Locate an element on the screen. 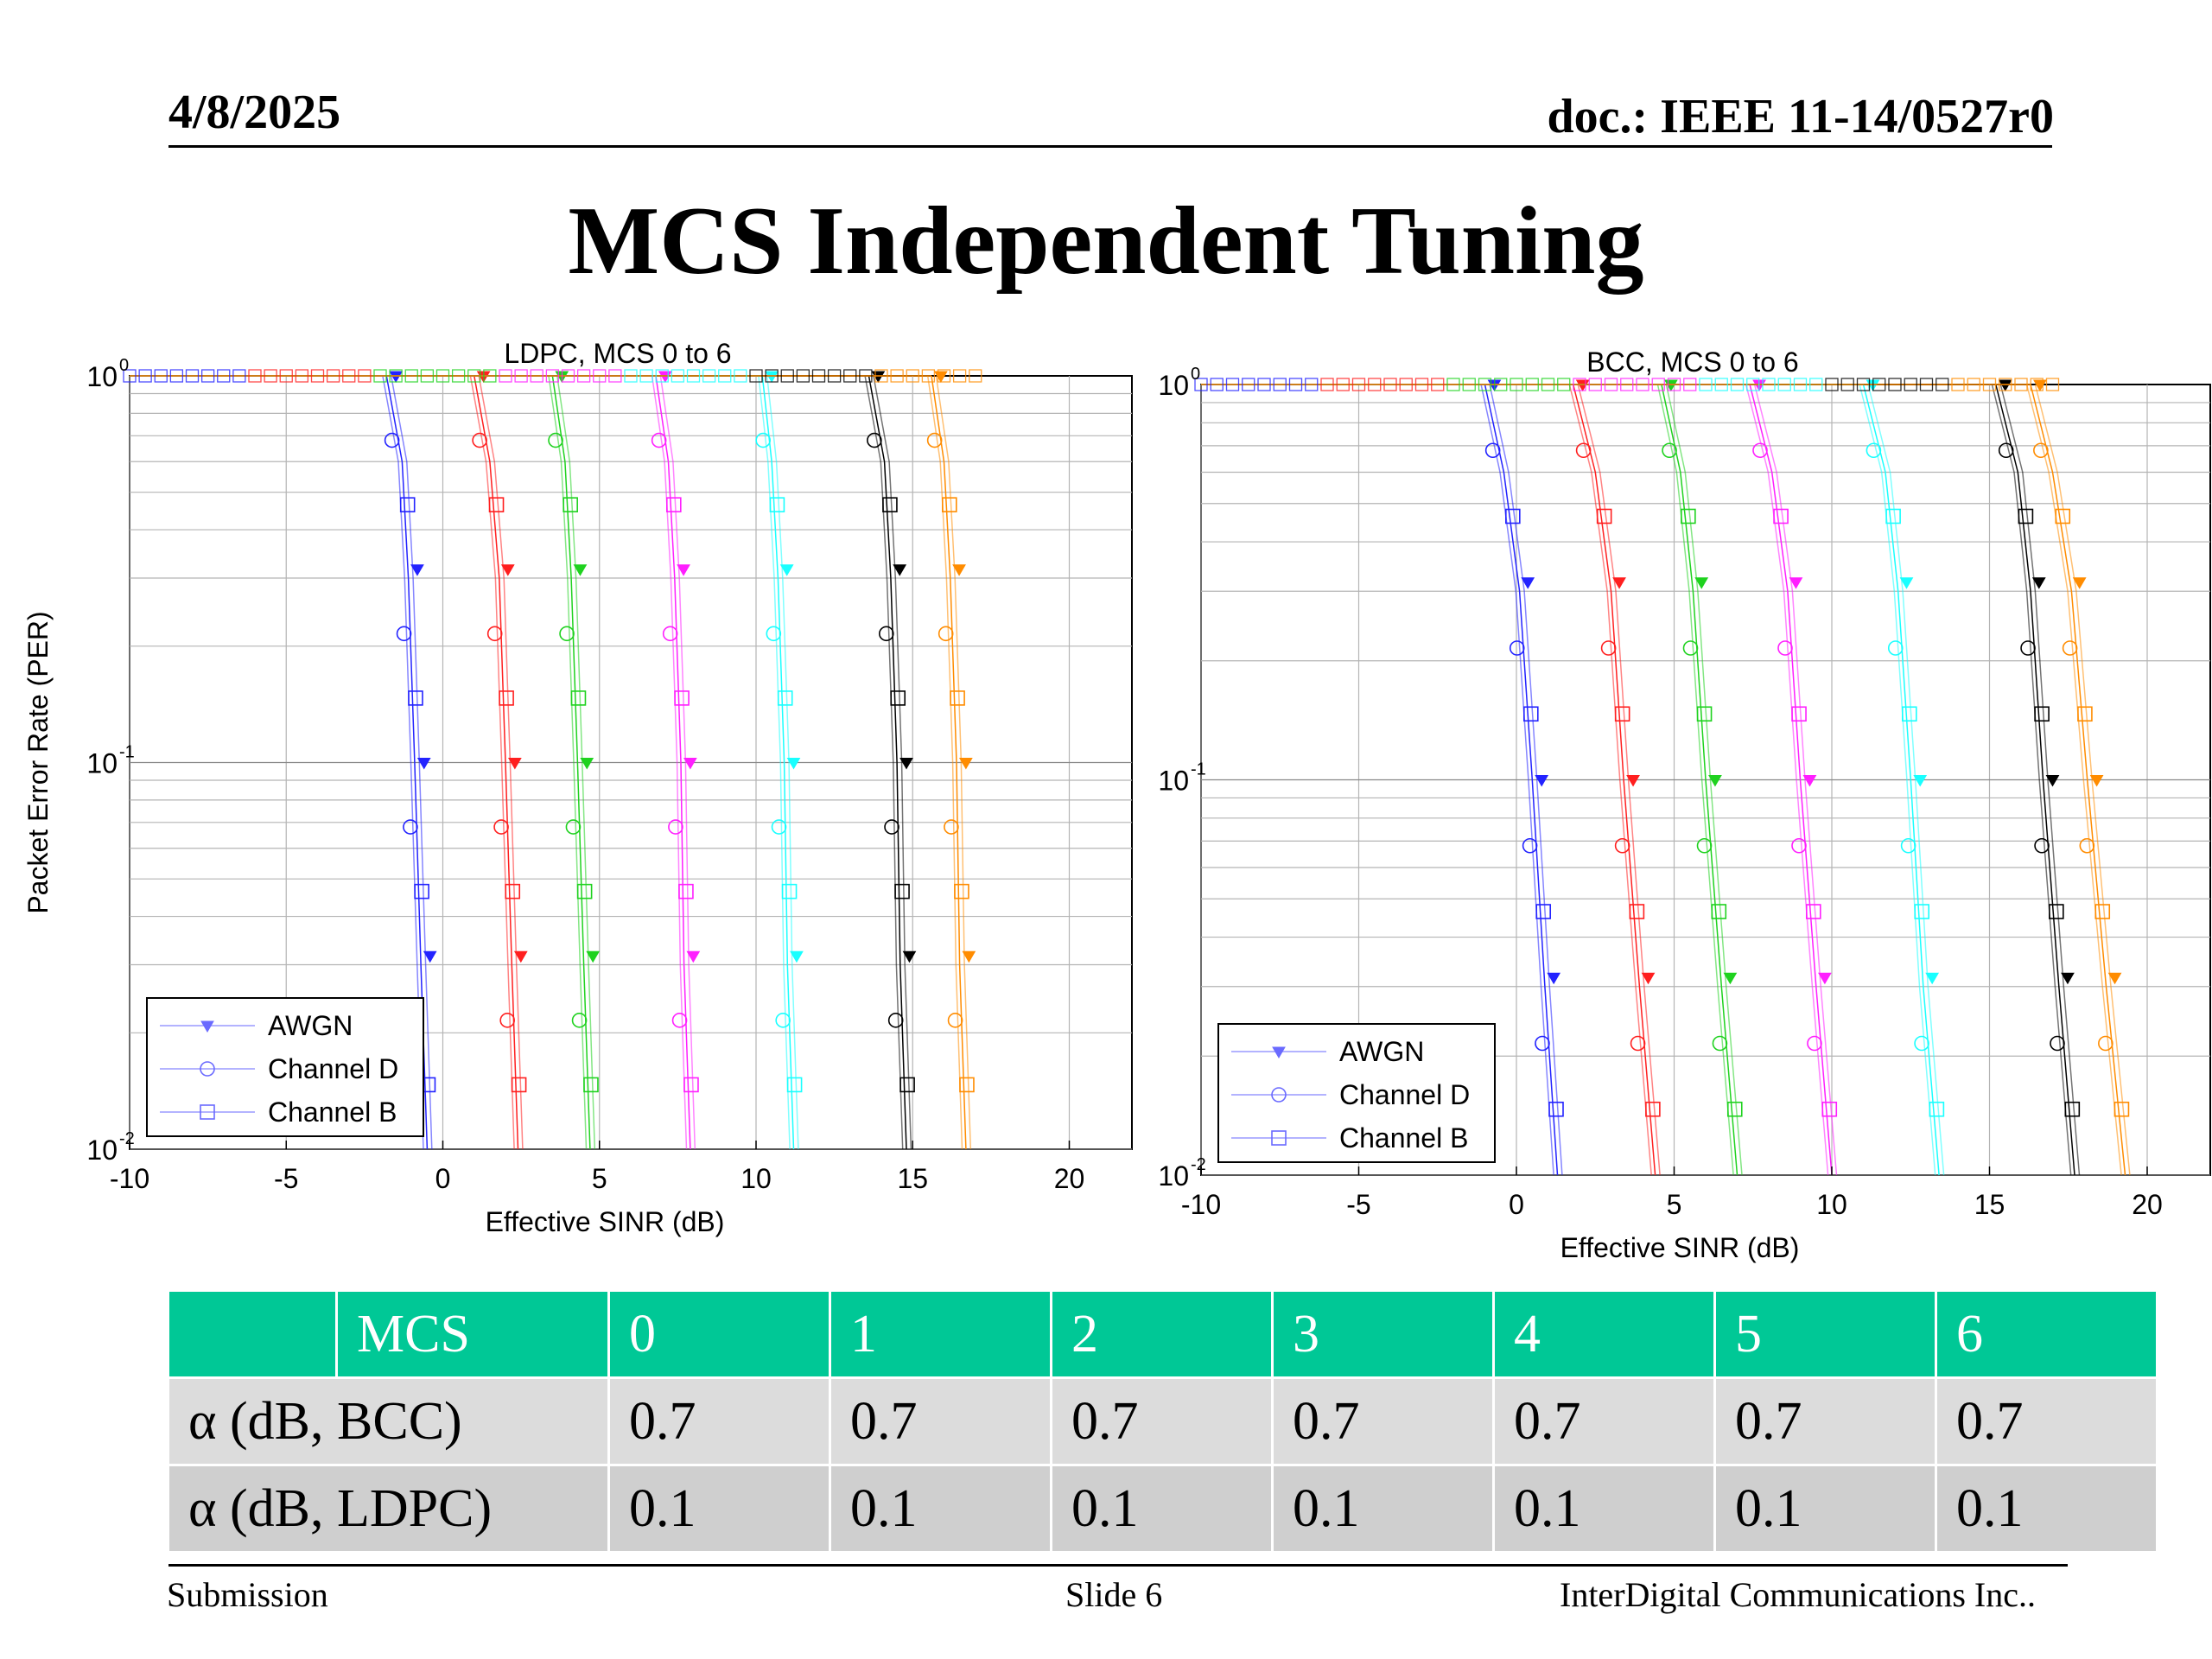 The width and height of the screenshot is (2212, 1659). header-doc-id: doc.: IEEE 11-14/0527r0 is located at coordinates (1800, 116).